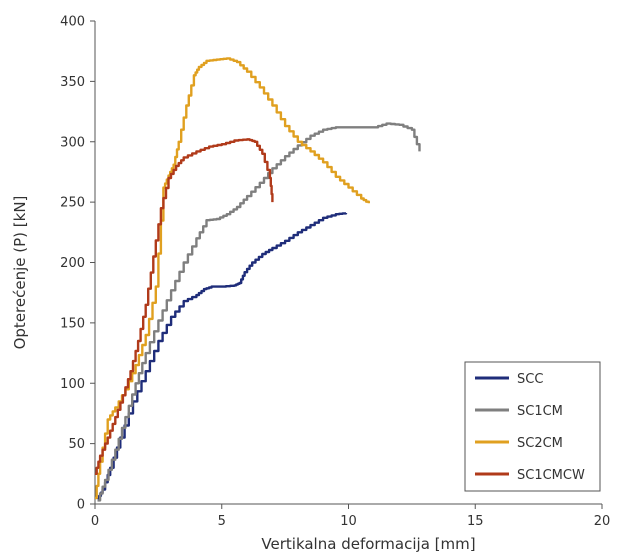 The height and width of the screenshot is (557, 623). I want to click on x-tick-label: 10, so click(348, 521).